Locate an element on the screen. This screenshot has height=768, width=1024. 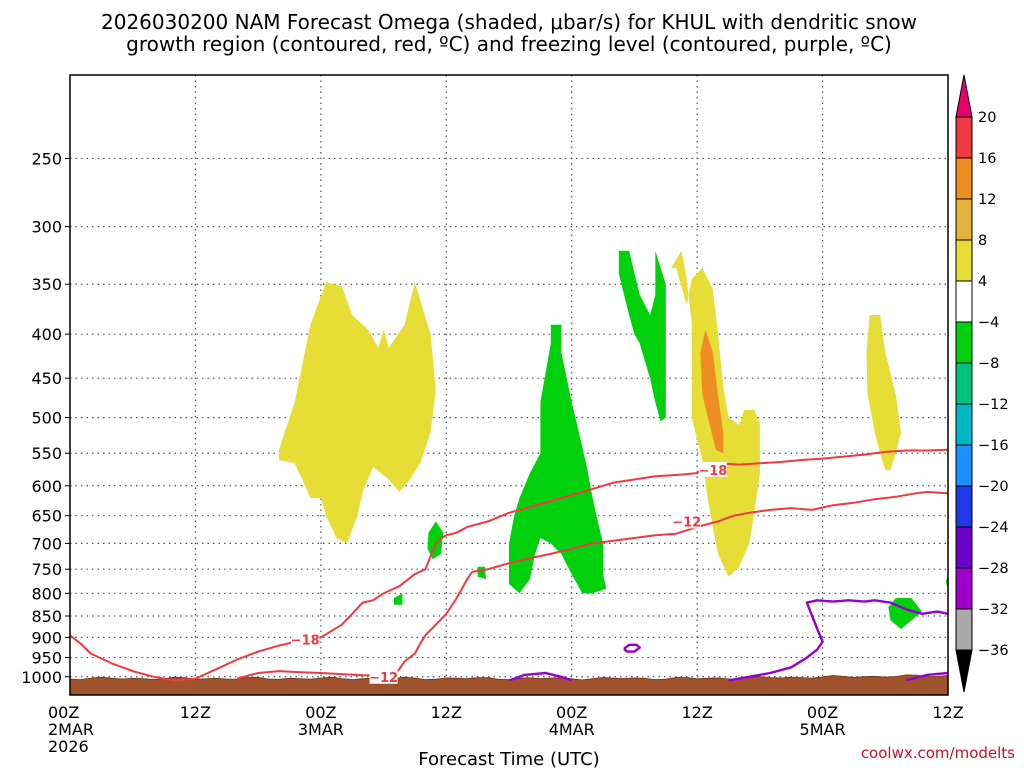
colorbar-bottom-triangle is located at coordinates (964, 671).